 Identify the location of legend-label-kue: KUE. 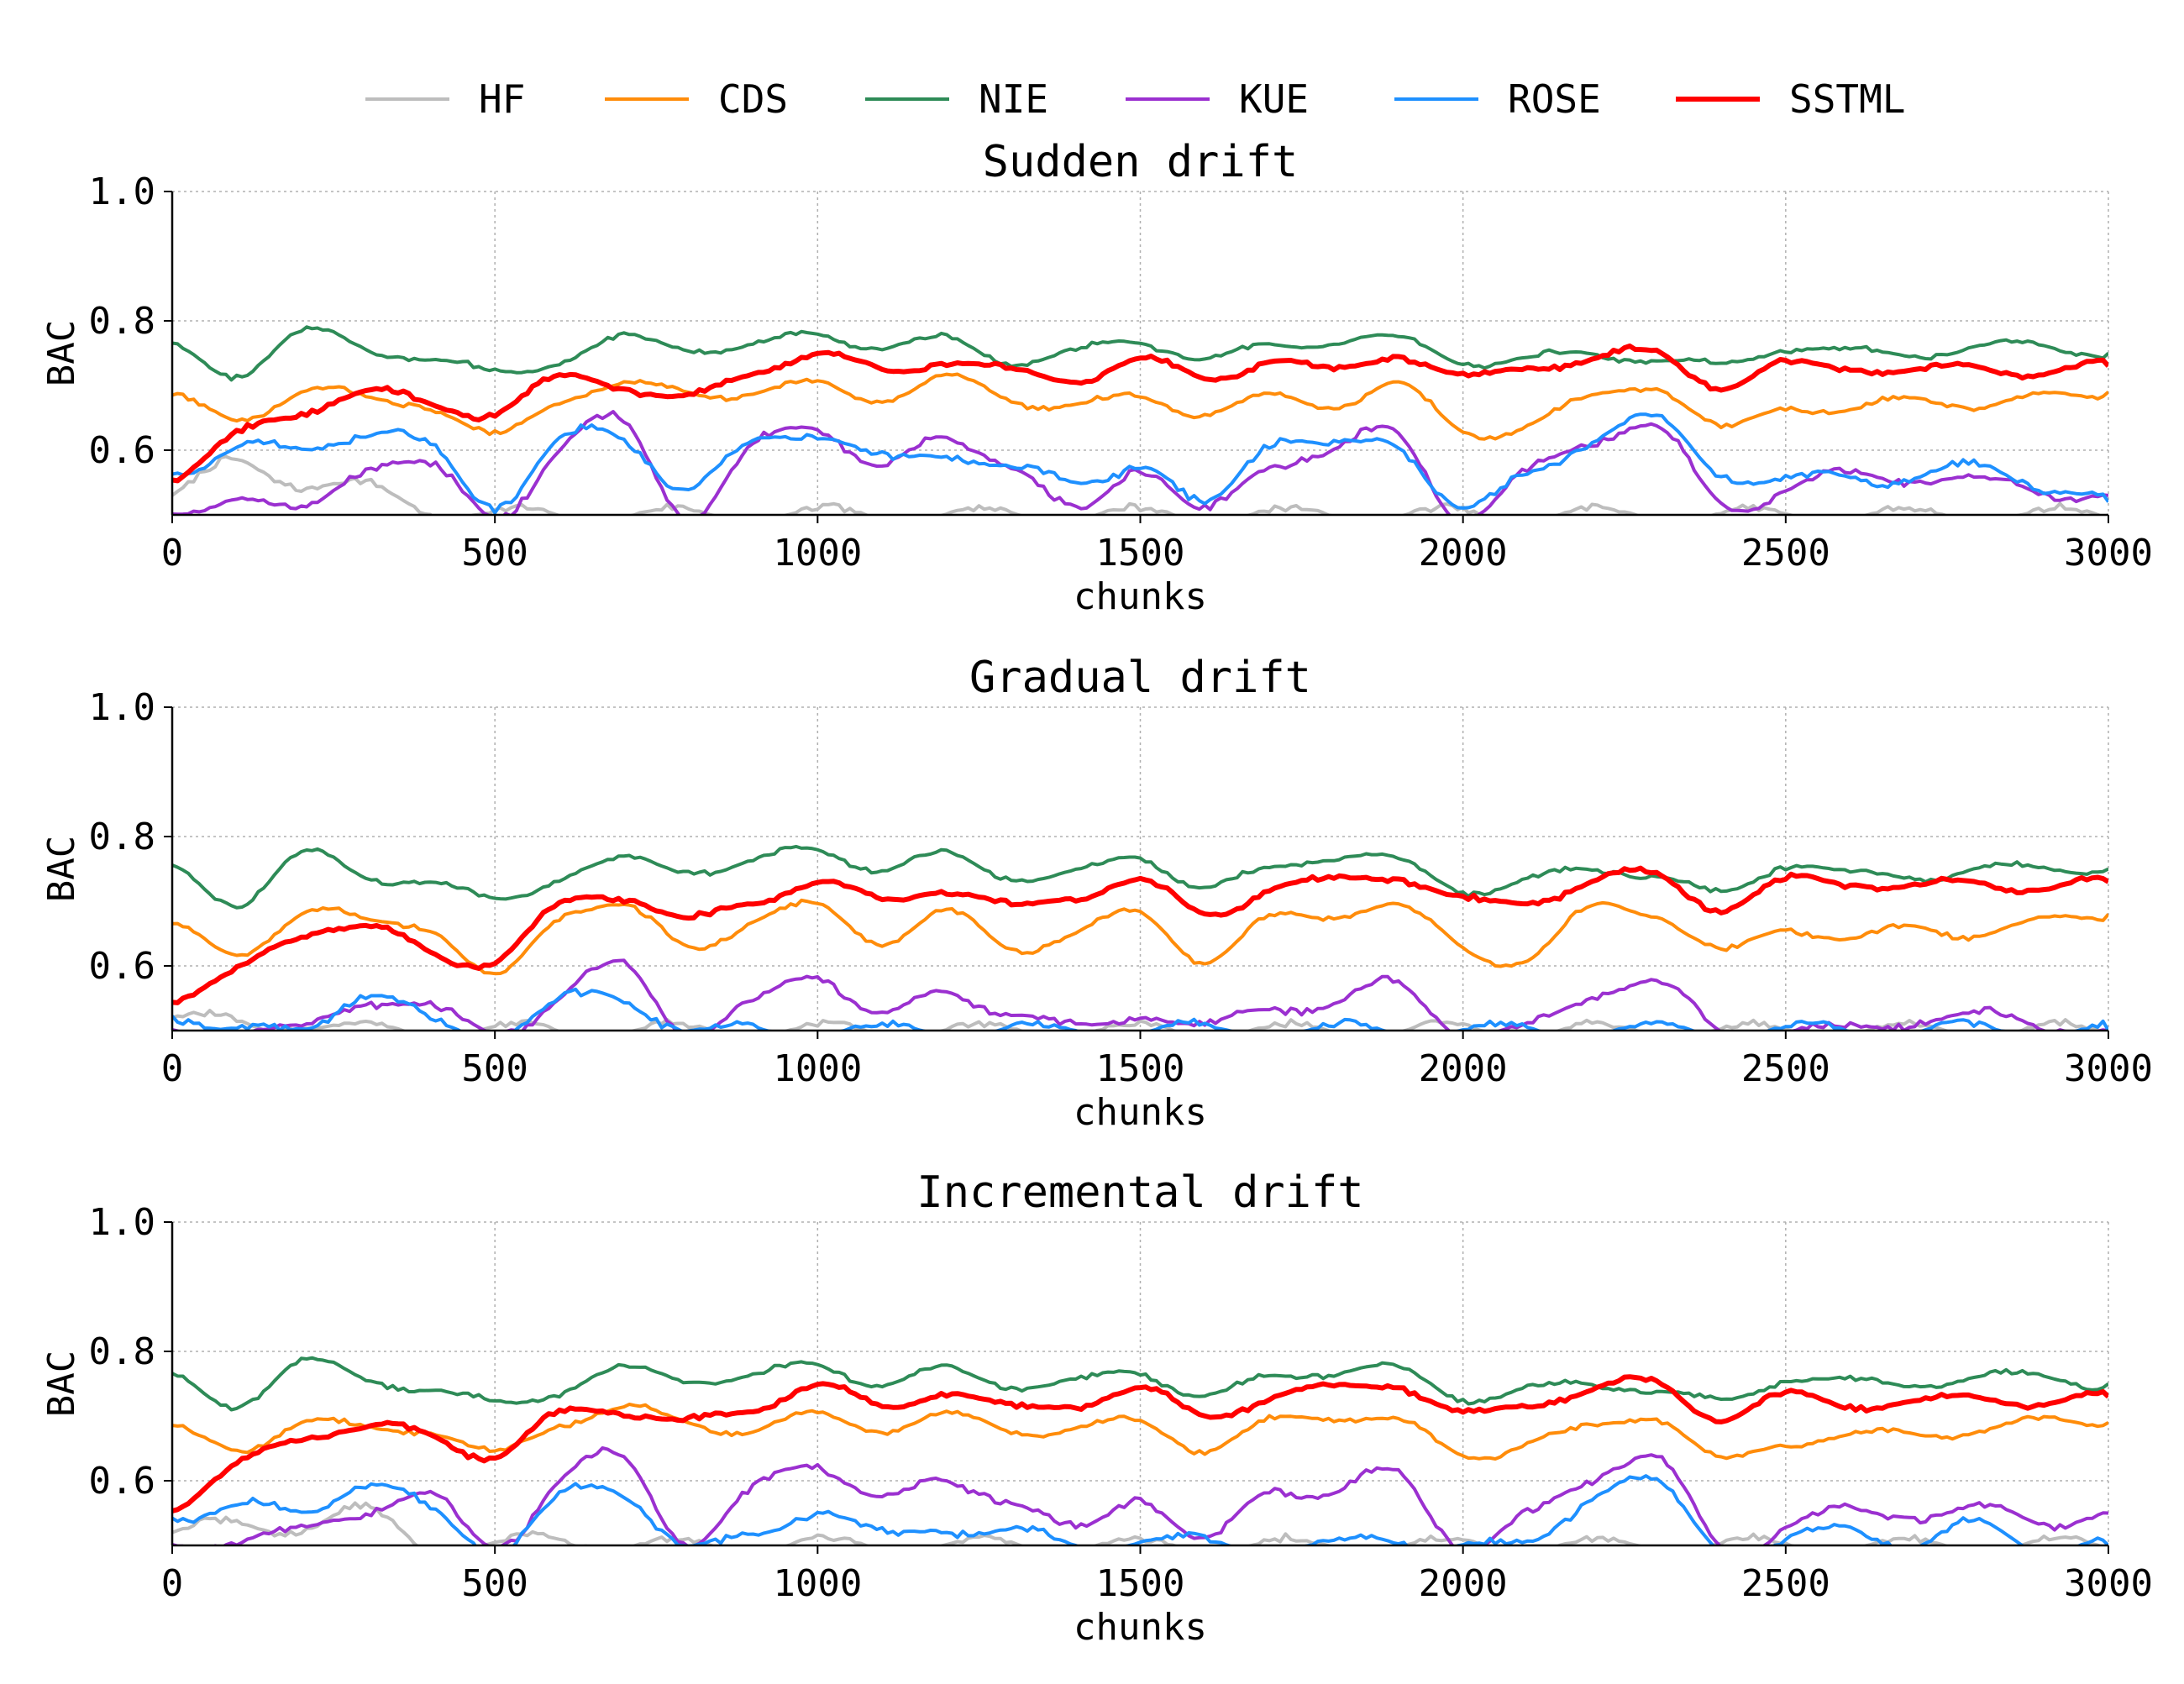
(1274, 99).